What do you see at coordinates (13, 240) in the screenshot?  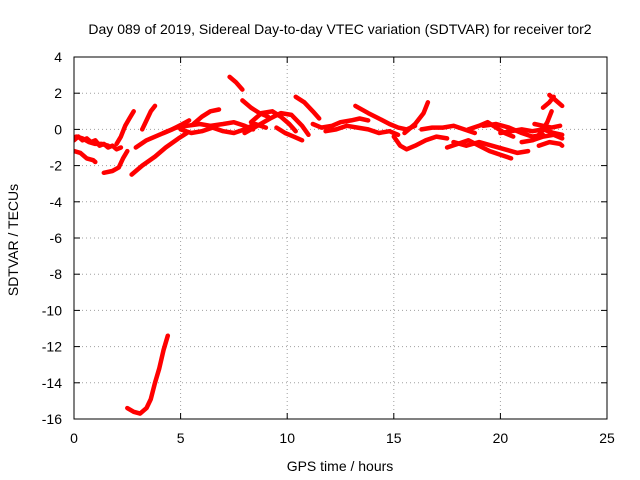 I see `y-axis-label: SDTVAR / TECUs` at bounding box center [13, 240].